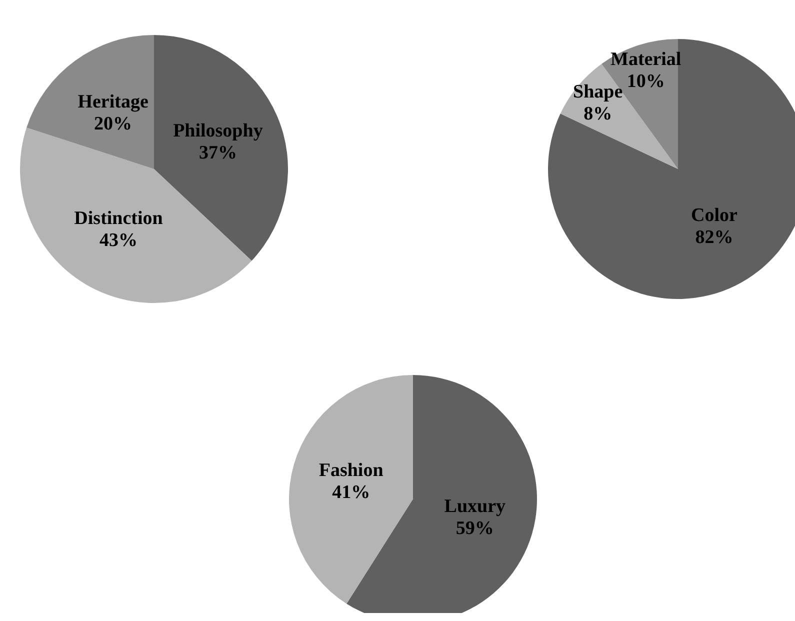  I want to click on slice-label: Luxury, so click(475, 506).